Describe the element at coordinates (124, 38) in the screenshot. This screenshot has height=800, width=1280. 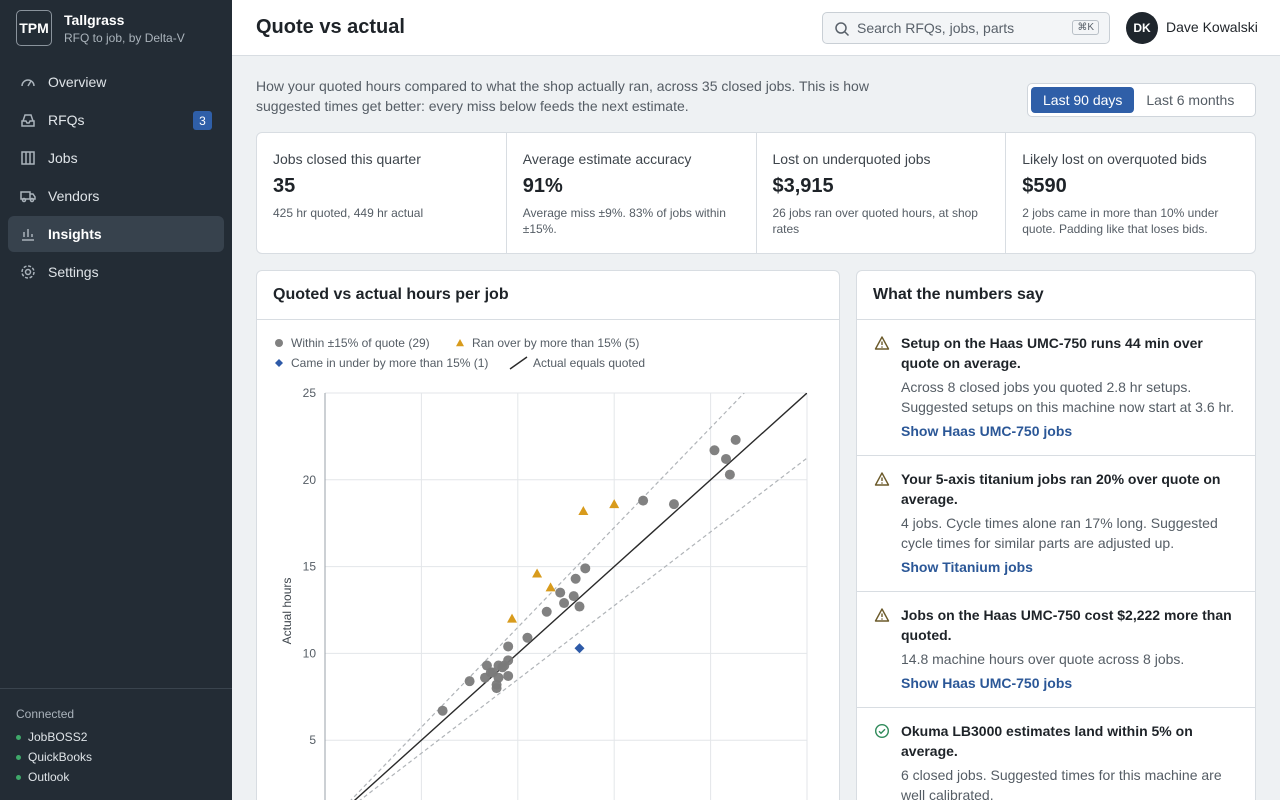
I see `brand-tagline: RFQ to job, by Delta-V` at that location.